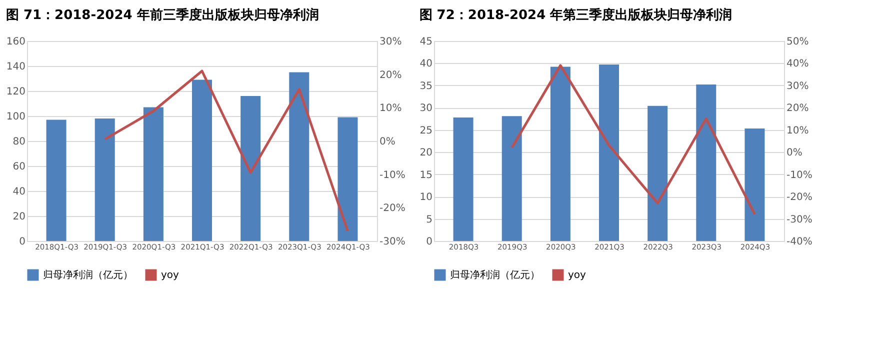  I want to click on y-tick-label: 80, so click(19, 142).